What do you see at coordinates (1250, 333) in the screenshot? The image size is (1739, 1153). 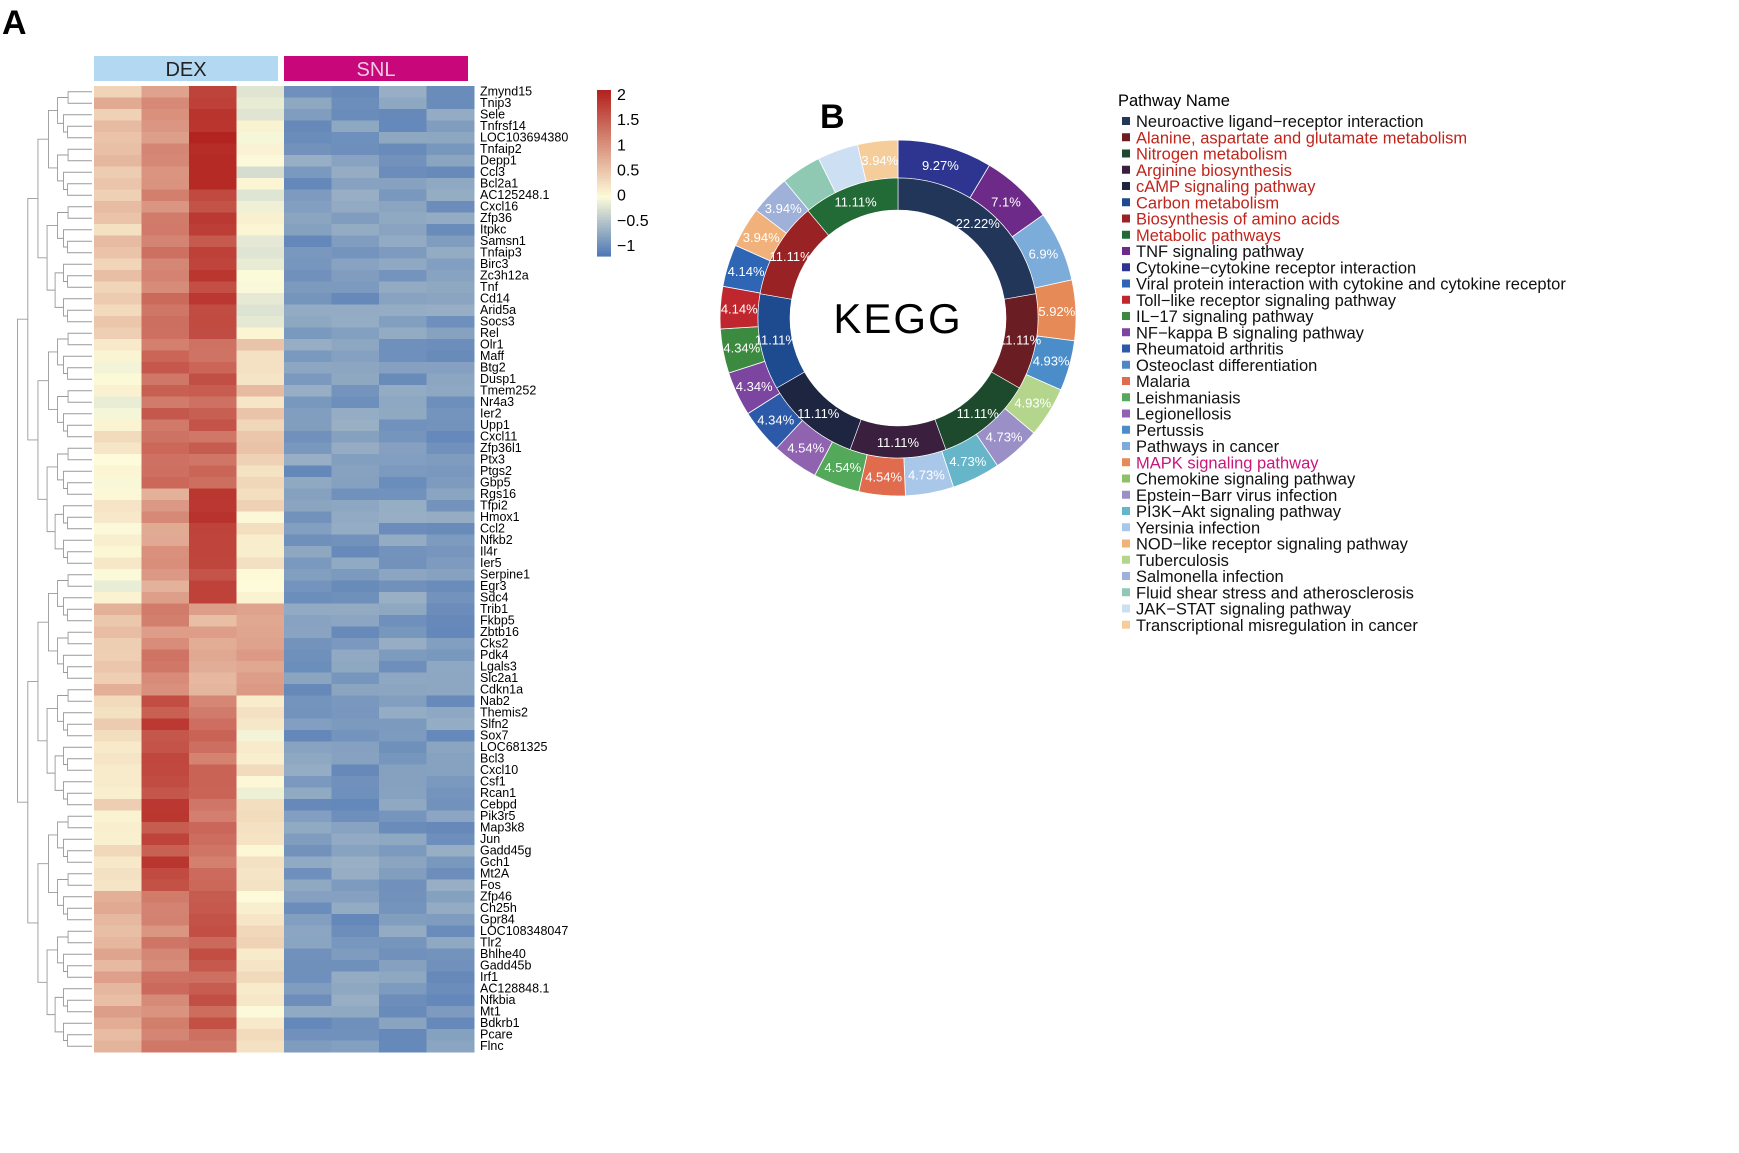 I see `legend-entry: NF−kappa B signaling pathway` at bounding box center [1250, 333].